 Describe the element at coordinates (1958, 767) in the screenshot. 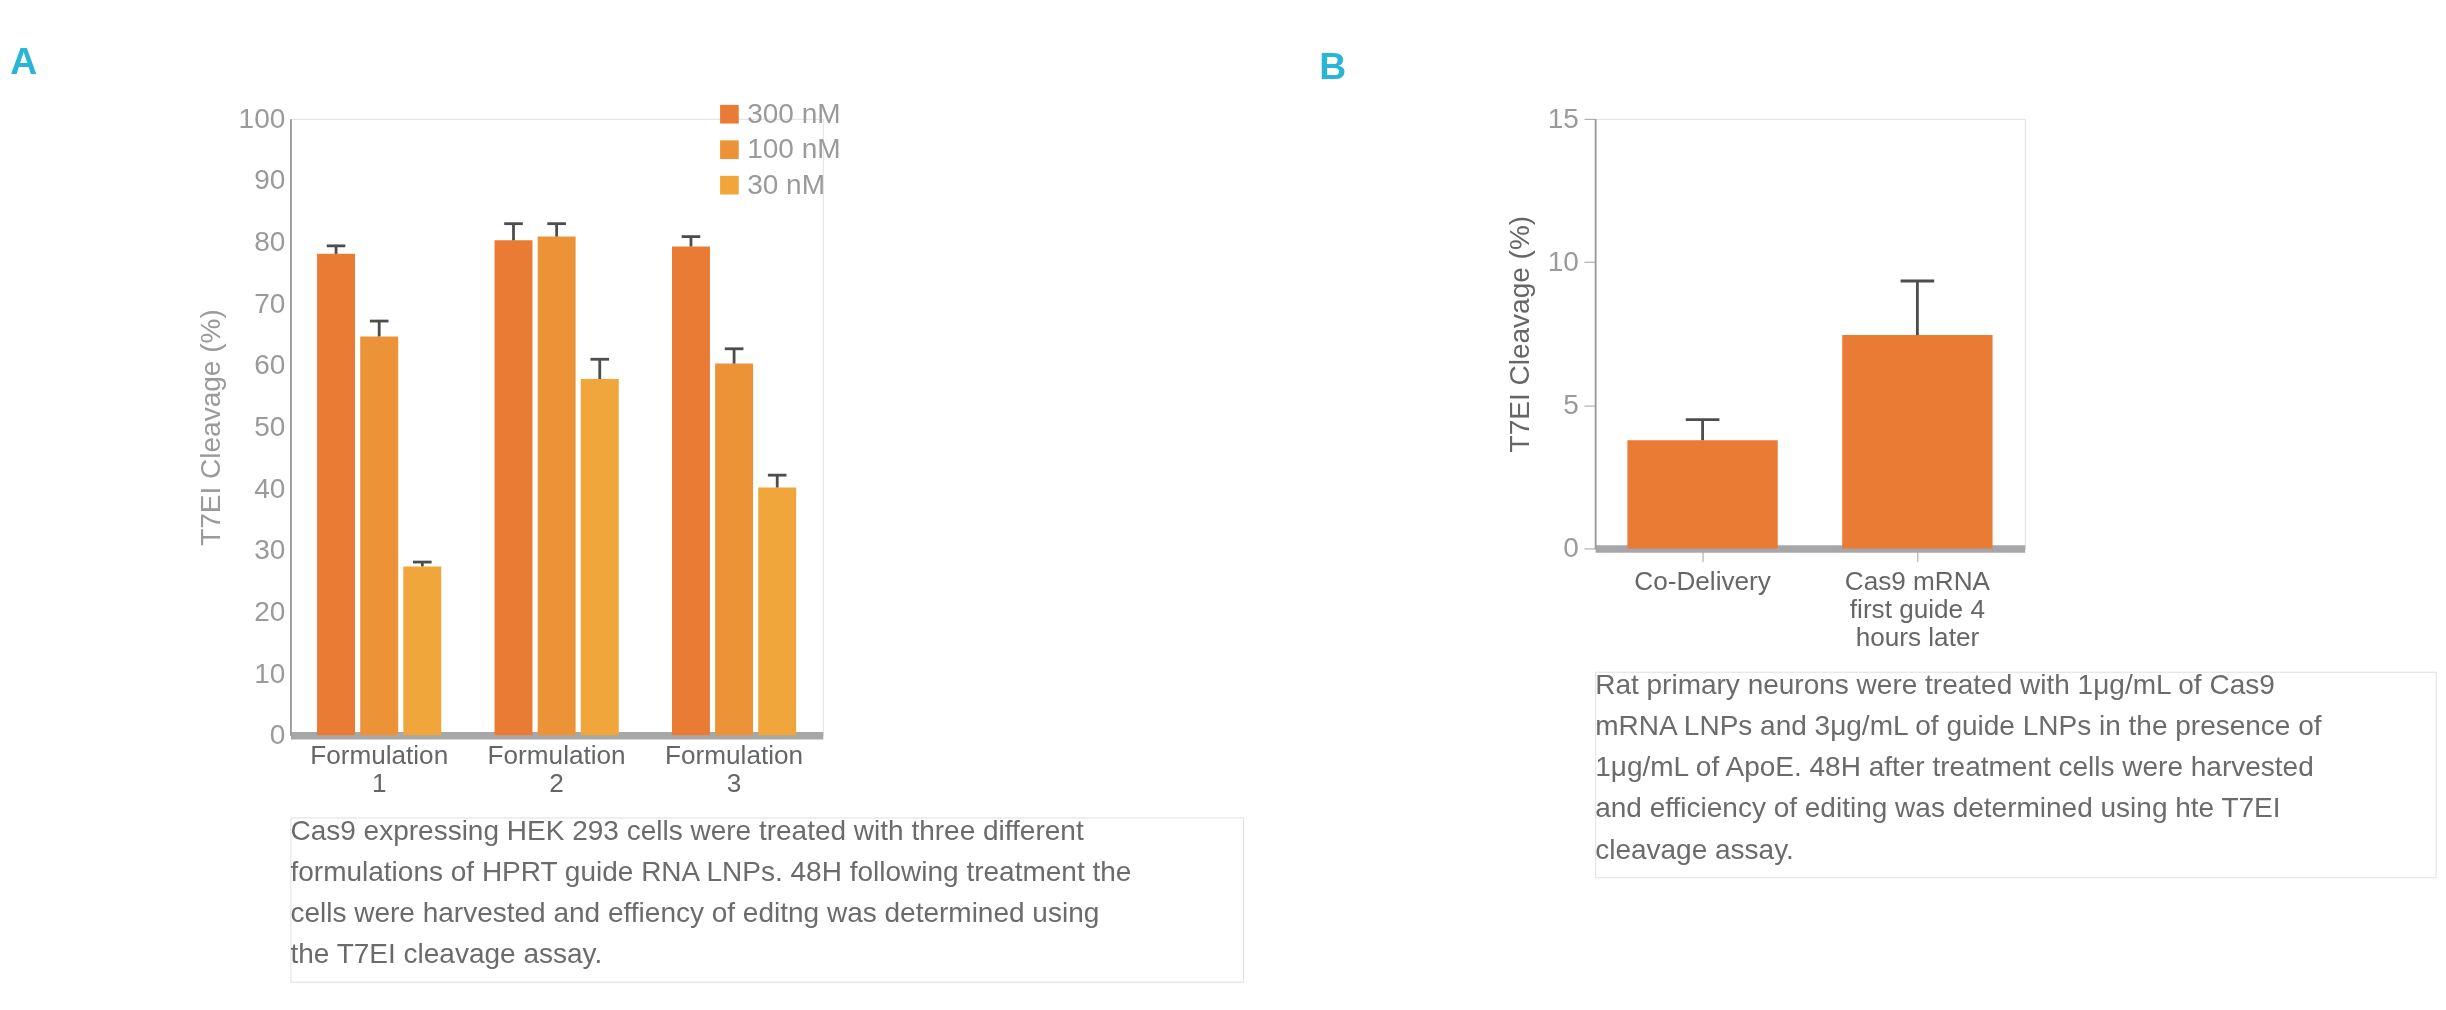

I see `text: Rat primary neurons were treated with 1μg/mL of Cas9 mRNA LNPs and 3μg/mL of guide LNPs in the presence of 1μg/mL of ApoE. 48H after treatment cells were harvested and efficiency of editing was determined using hte T7EI cleavage assay.` at that location.